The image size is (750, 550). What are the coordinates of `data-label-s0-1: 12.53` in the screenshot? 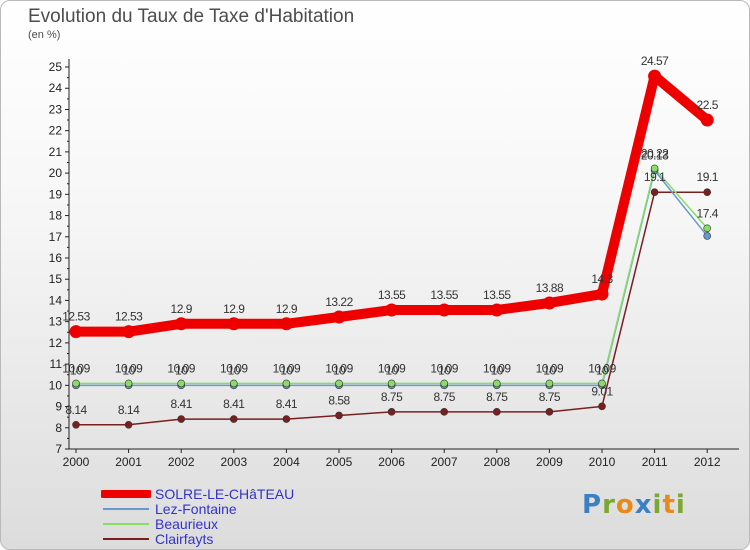 It's located at (129, 317).